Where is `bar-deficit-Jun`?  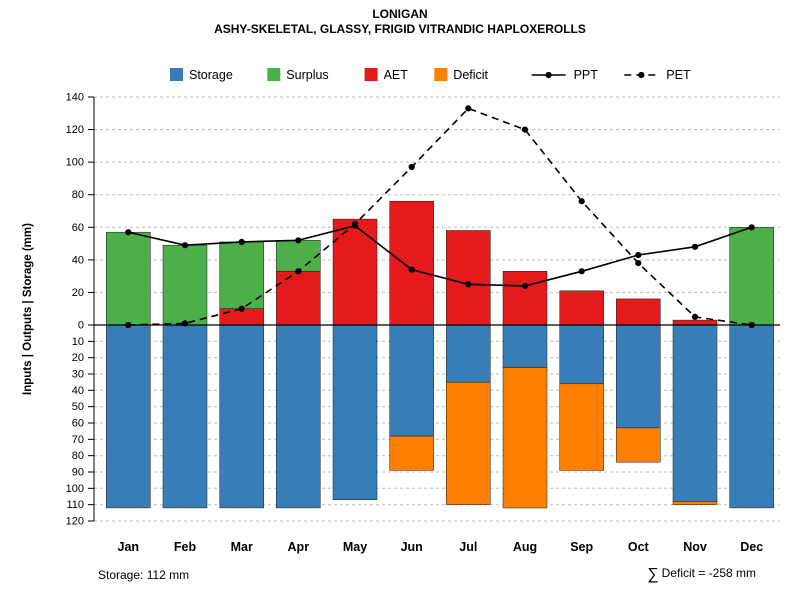 bar-deficit-Jun is located at coordinates (411, 453).